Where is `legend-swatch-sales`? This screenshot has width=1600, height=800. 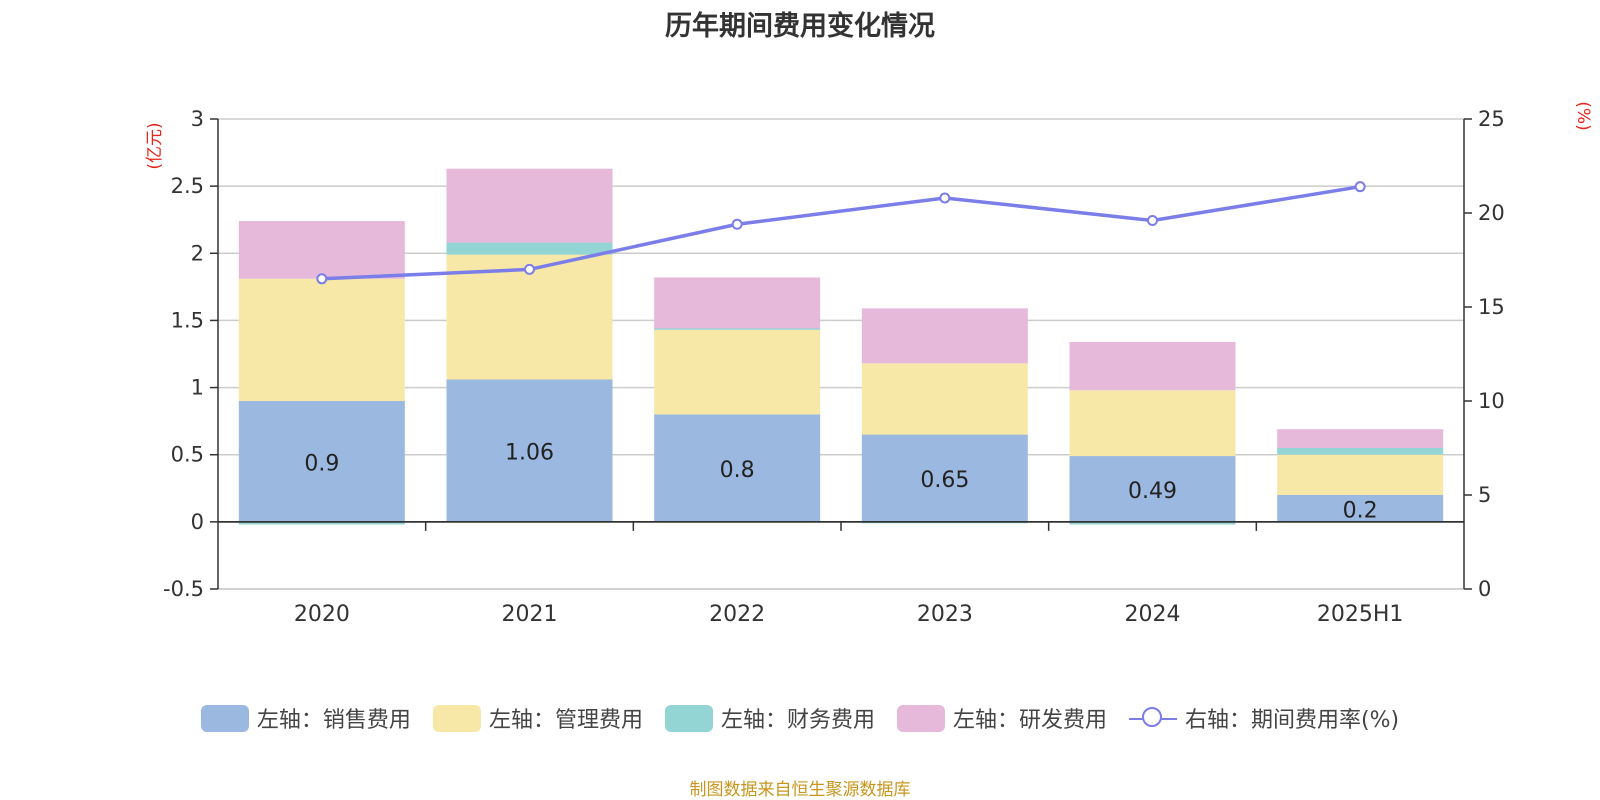 legend-swatch-sales is located at coordinates (224, 718).